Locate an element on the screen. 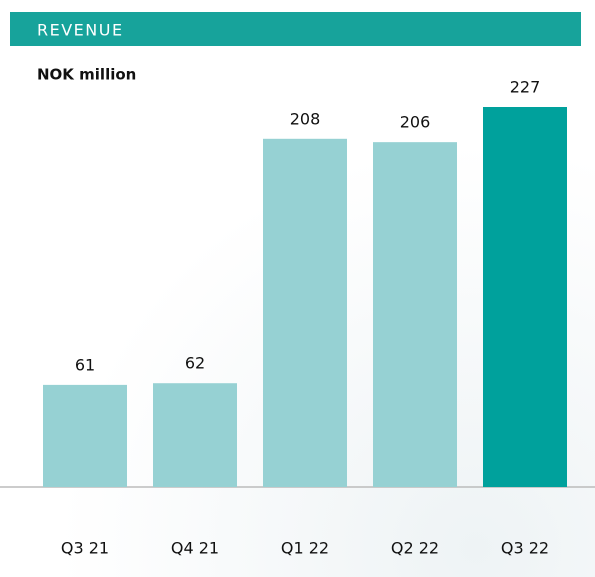 The image size is (595, 577). header-bar is located at coordinates (295, 29).